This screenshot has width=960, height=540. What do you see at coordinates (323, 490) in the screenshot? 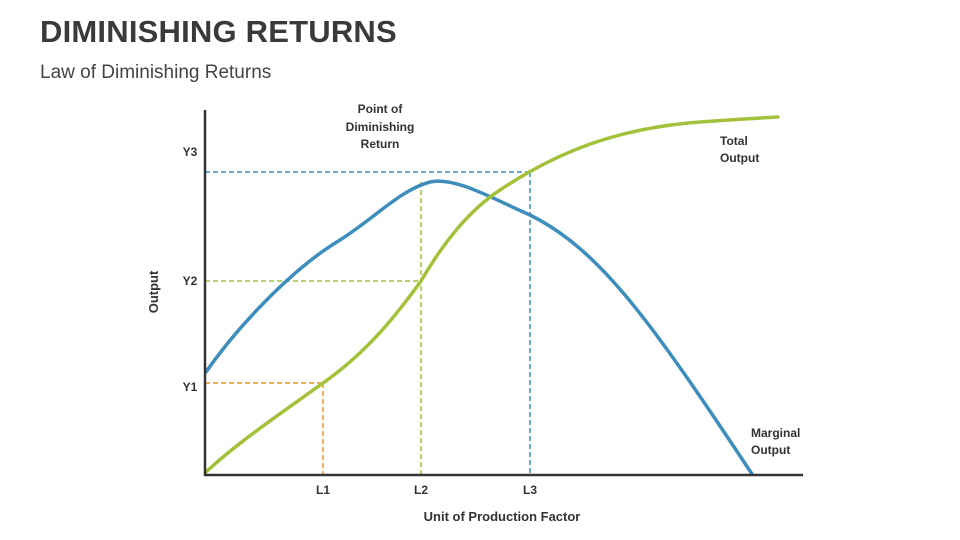
I see `x-tick-l1: L1` at bounding box center [323, 490].